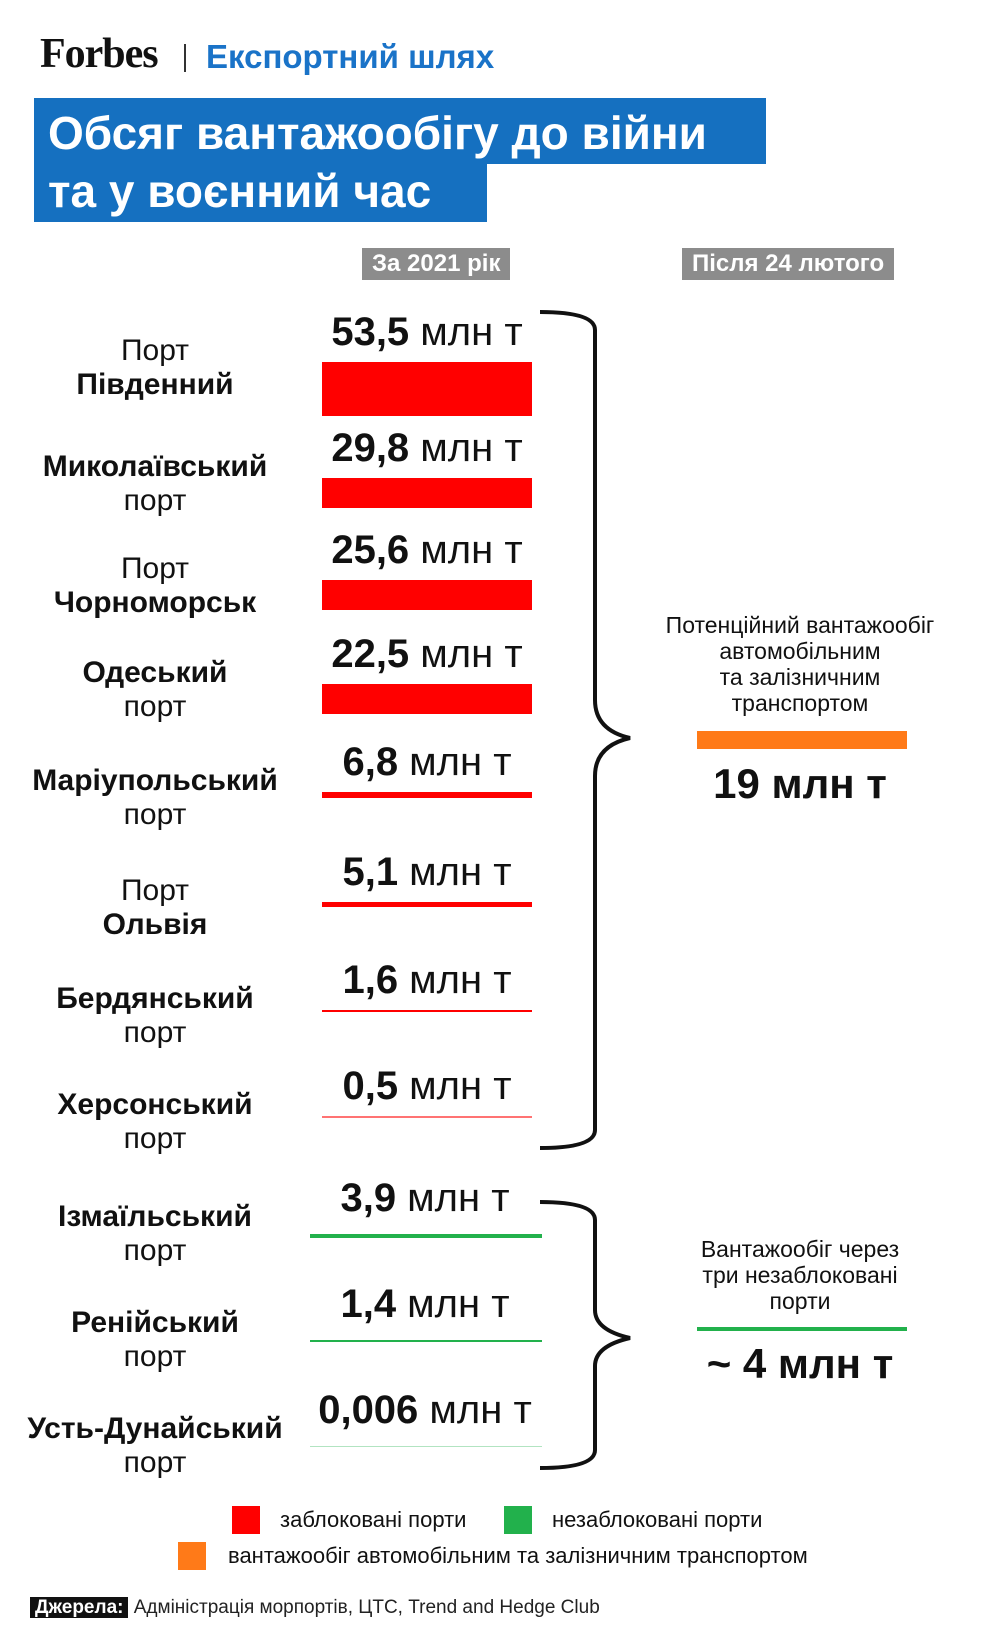 The width and height of the screenshot is (1000, 1644). Describe the element at coordinates (370, 550) in the screenshot. I see `value-number: 25,6` at that location.